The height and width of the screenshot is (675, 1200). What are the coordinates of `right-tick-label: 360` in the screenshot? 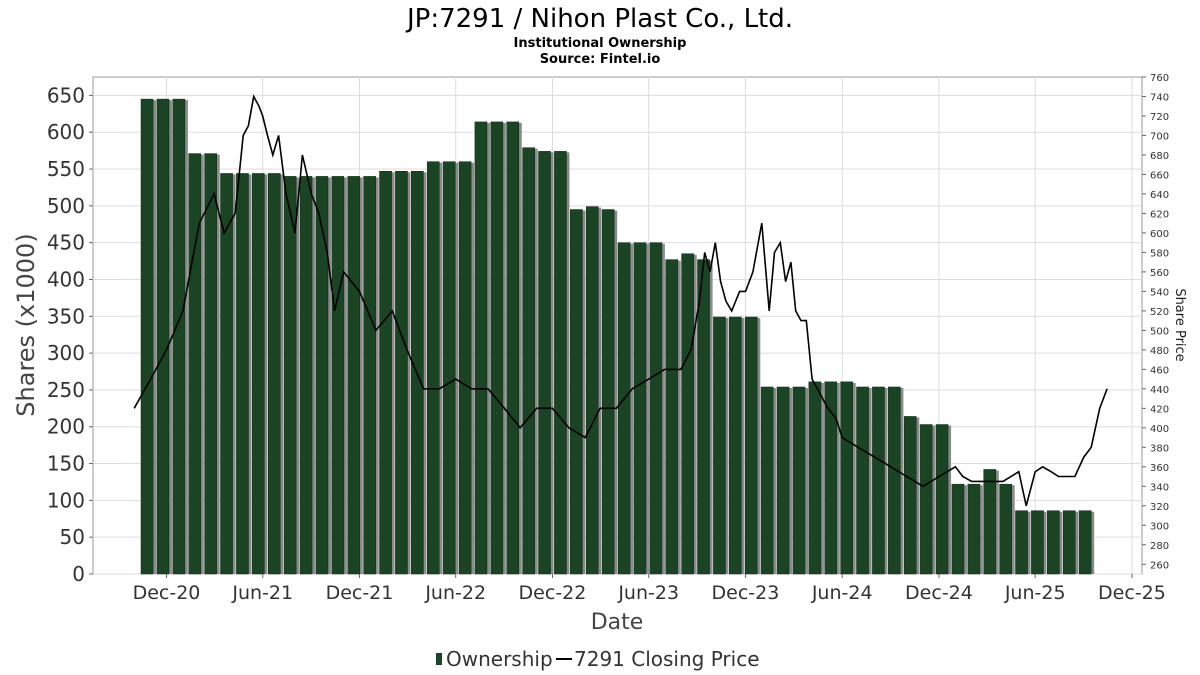 It's located at (1159, 468).